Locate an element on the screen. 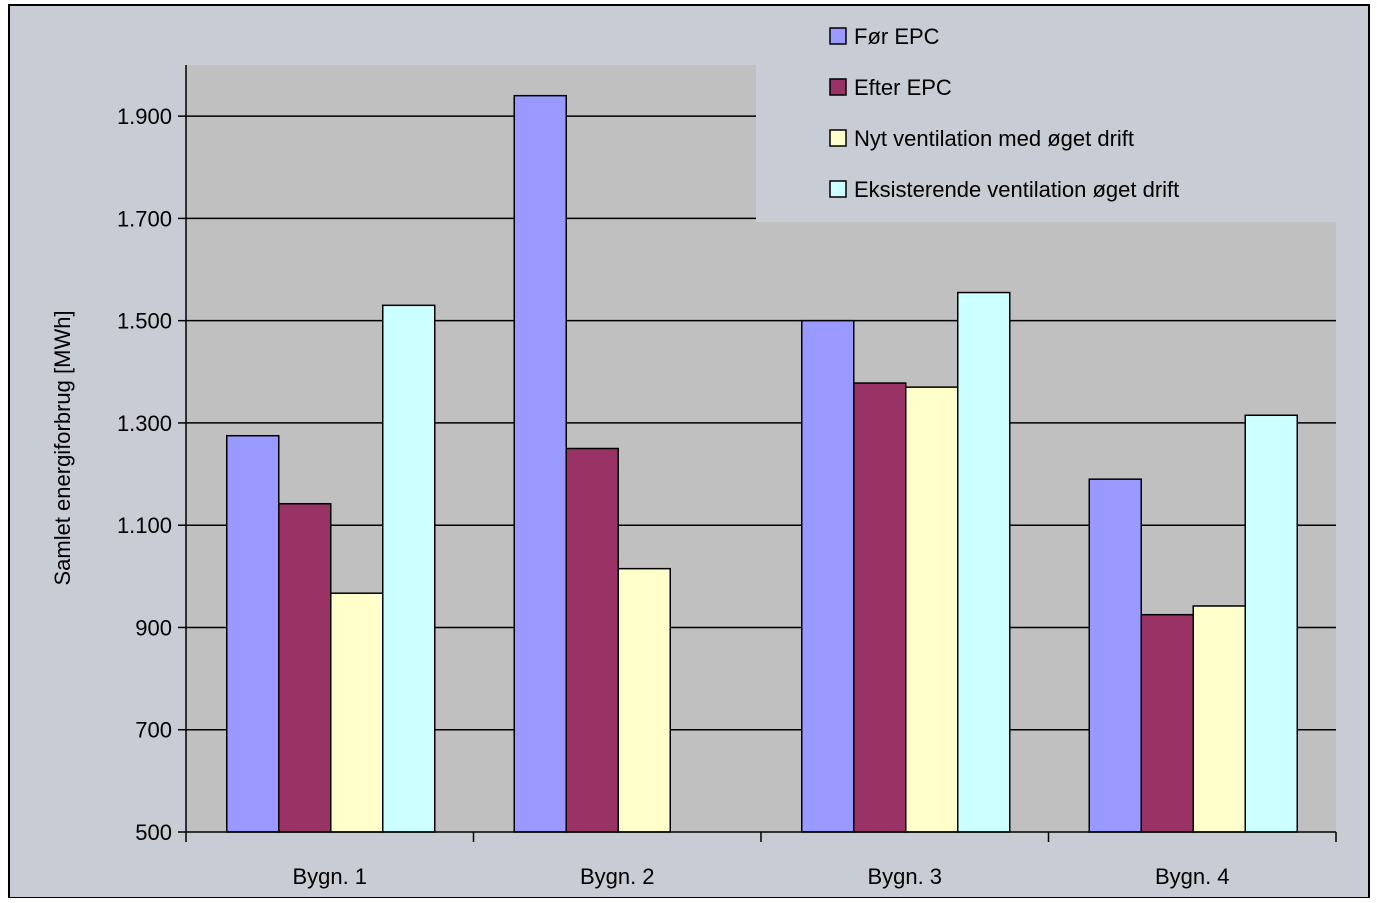 The width and height of the screenshot is (1377, 903). legend-label: Eksisterende ventilation øget drift is located at coordinates (1016, 189).